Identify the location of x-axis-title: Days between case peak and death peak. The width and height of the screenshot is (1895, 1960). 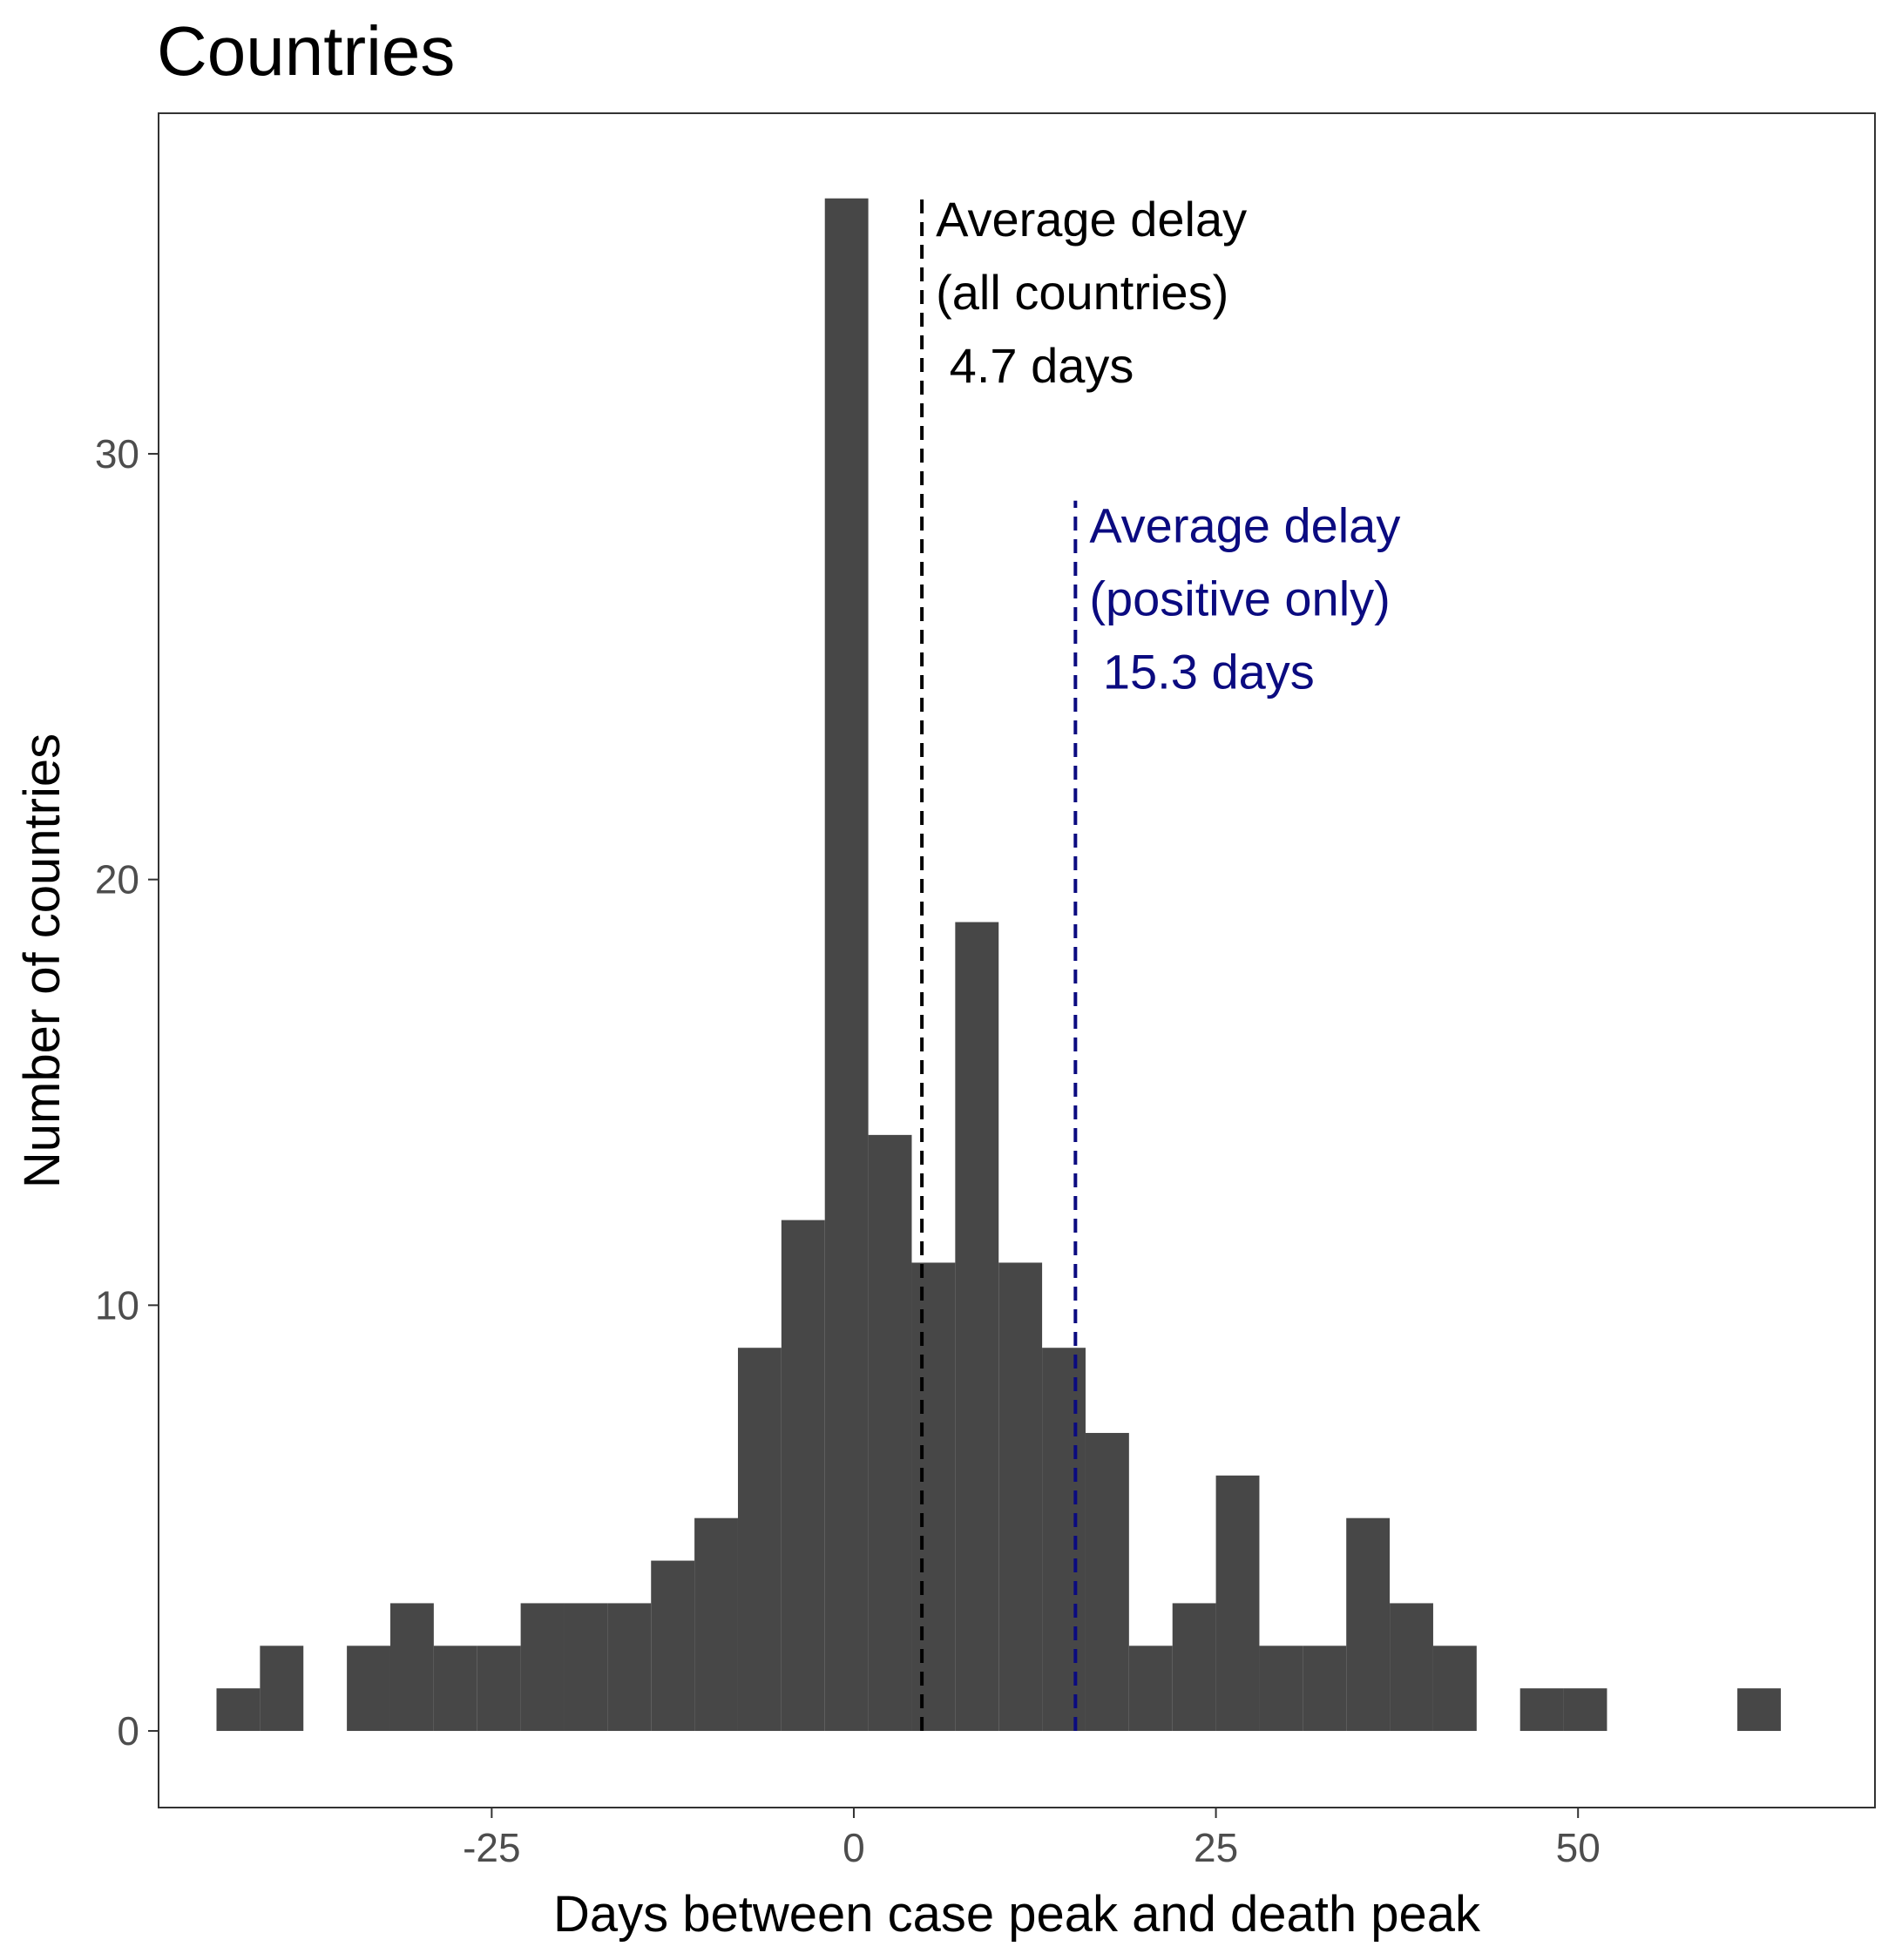
(1017, 1914).